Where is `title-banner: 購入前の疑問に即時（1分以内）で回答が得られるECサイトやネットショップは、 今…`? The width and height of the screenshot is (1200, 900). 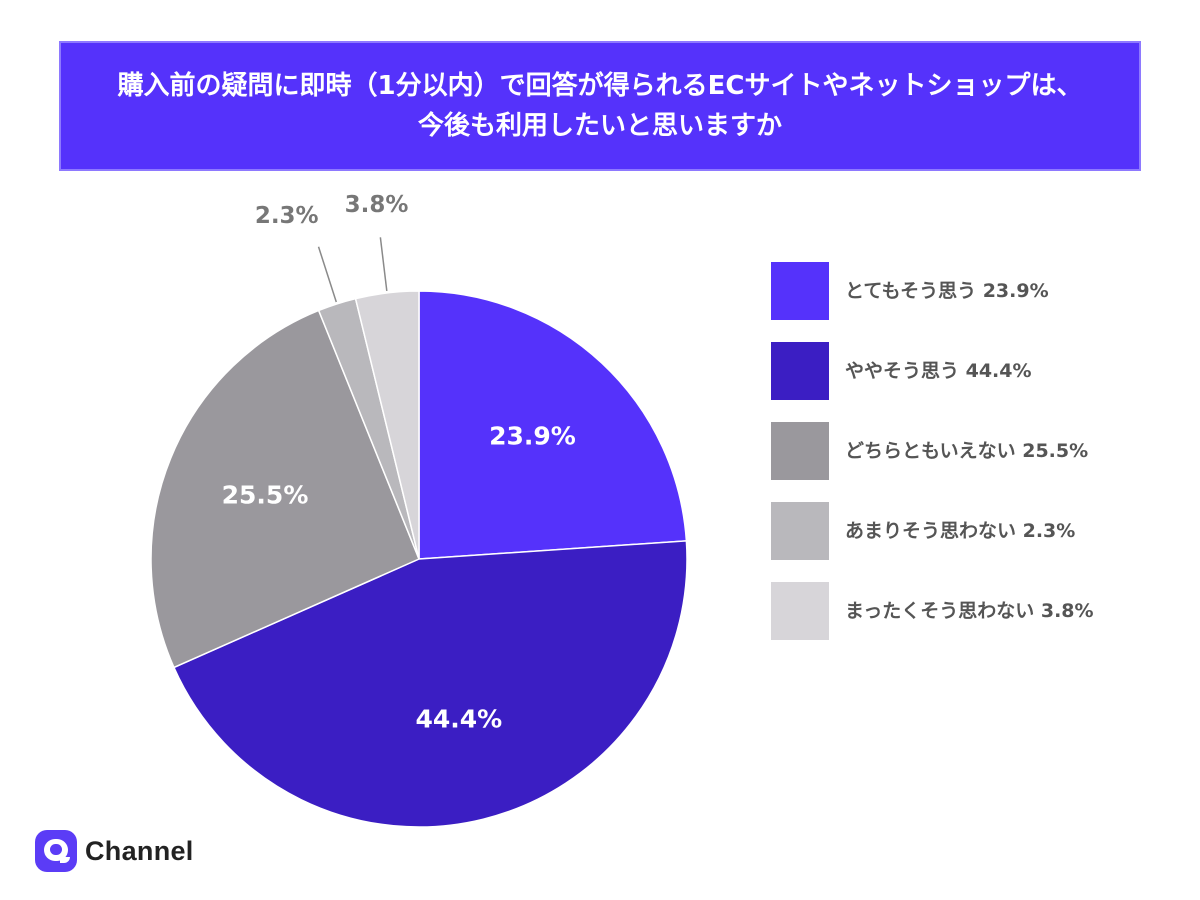 title-banner: 購入前の疑問に即時（1分以内）で回答が得られるECサイトやネットショップは、 今… is located at coordinates (600, 106).